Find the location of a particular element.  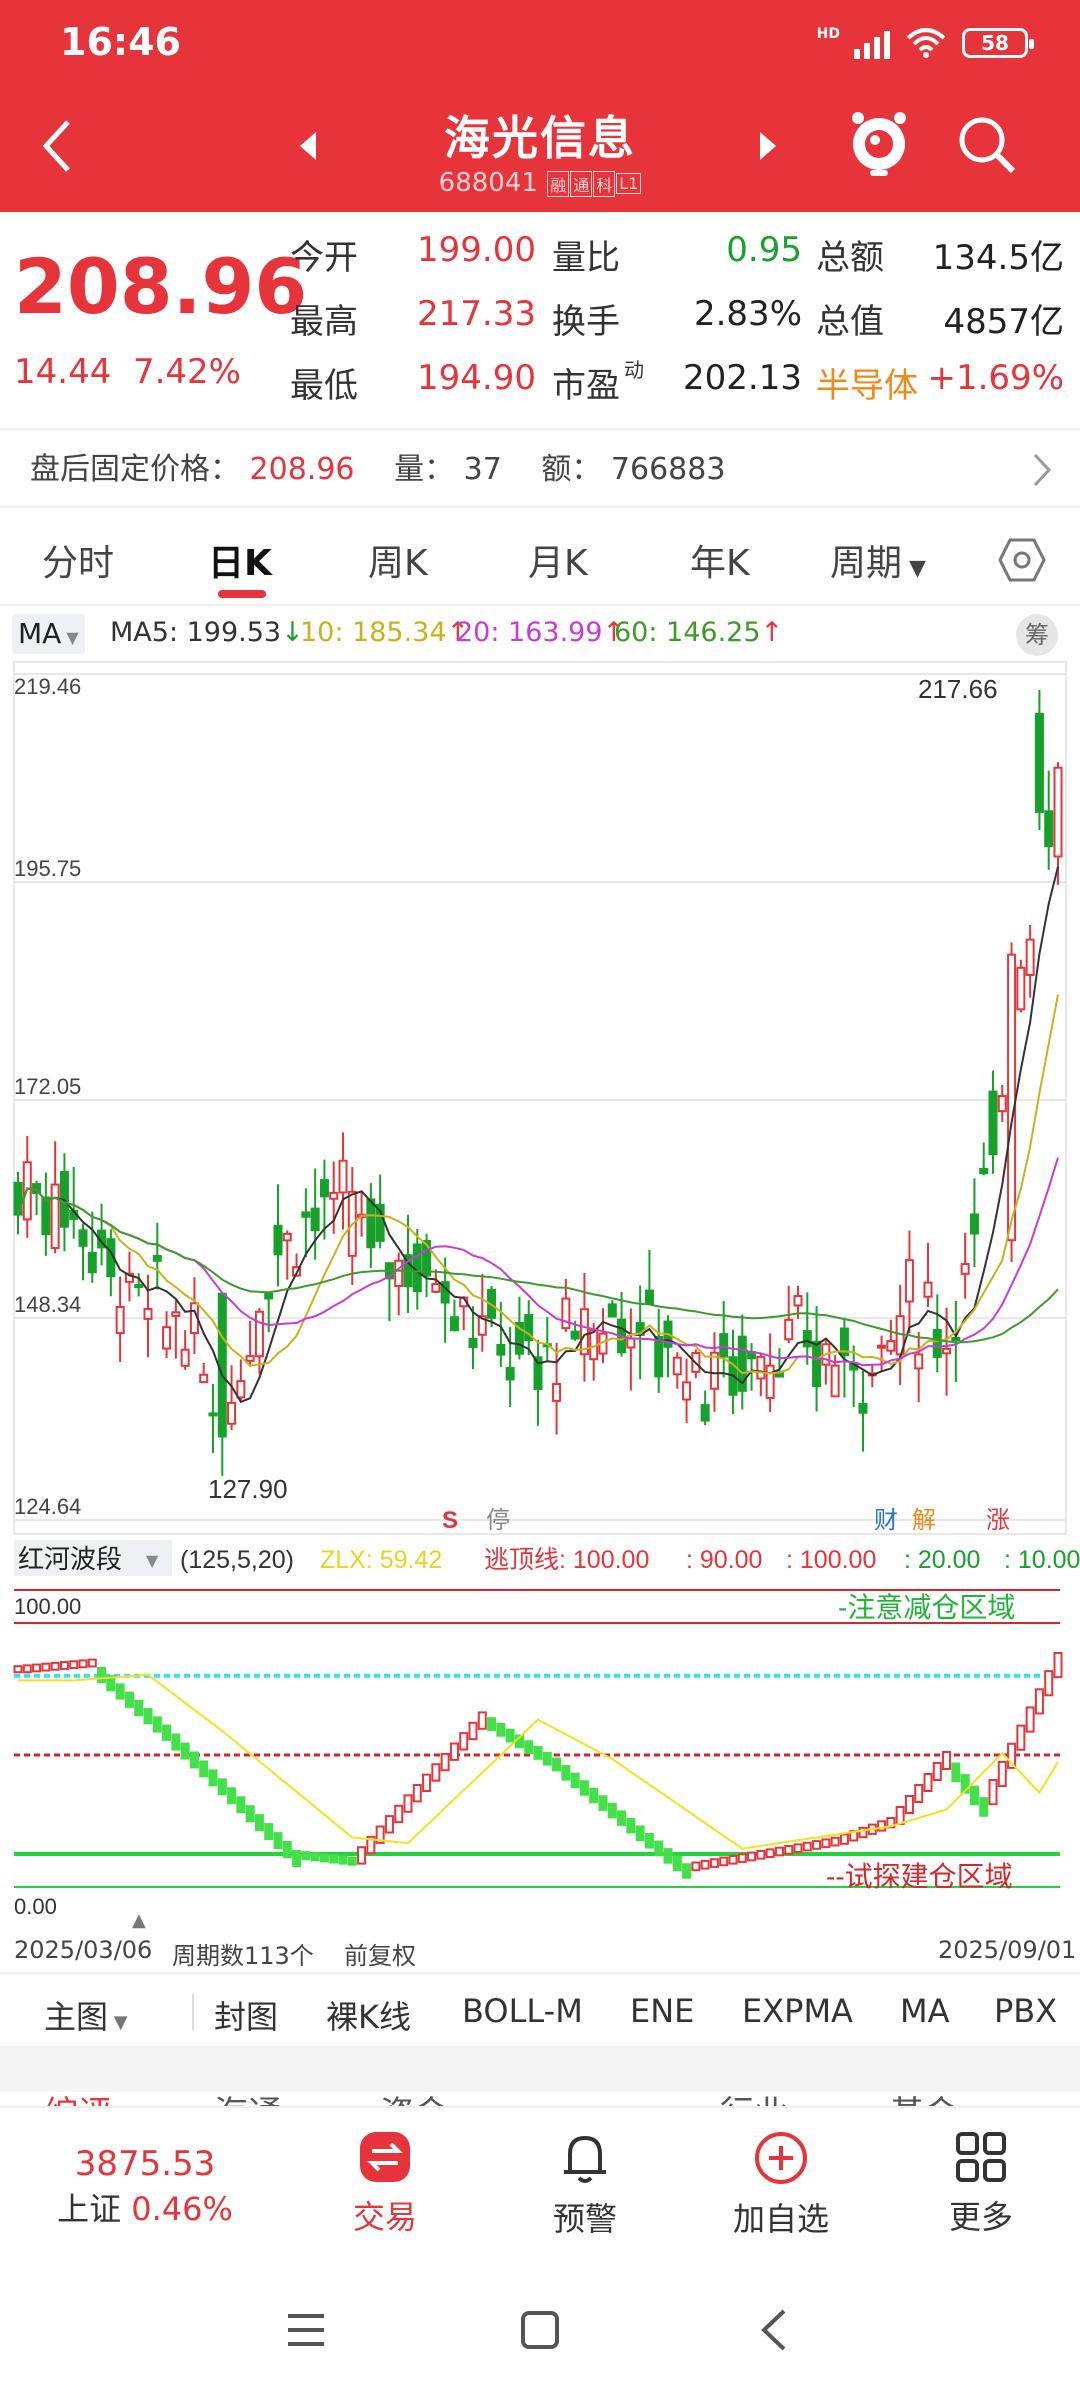

nav-more: 更多 is located at coordinates (981, 2178).